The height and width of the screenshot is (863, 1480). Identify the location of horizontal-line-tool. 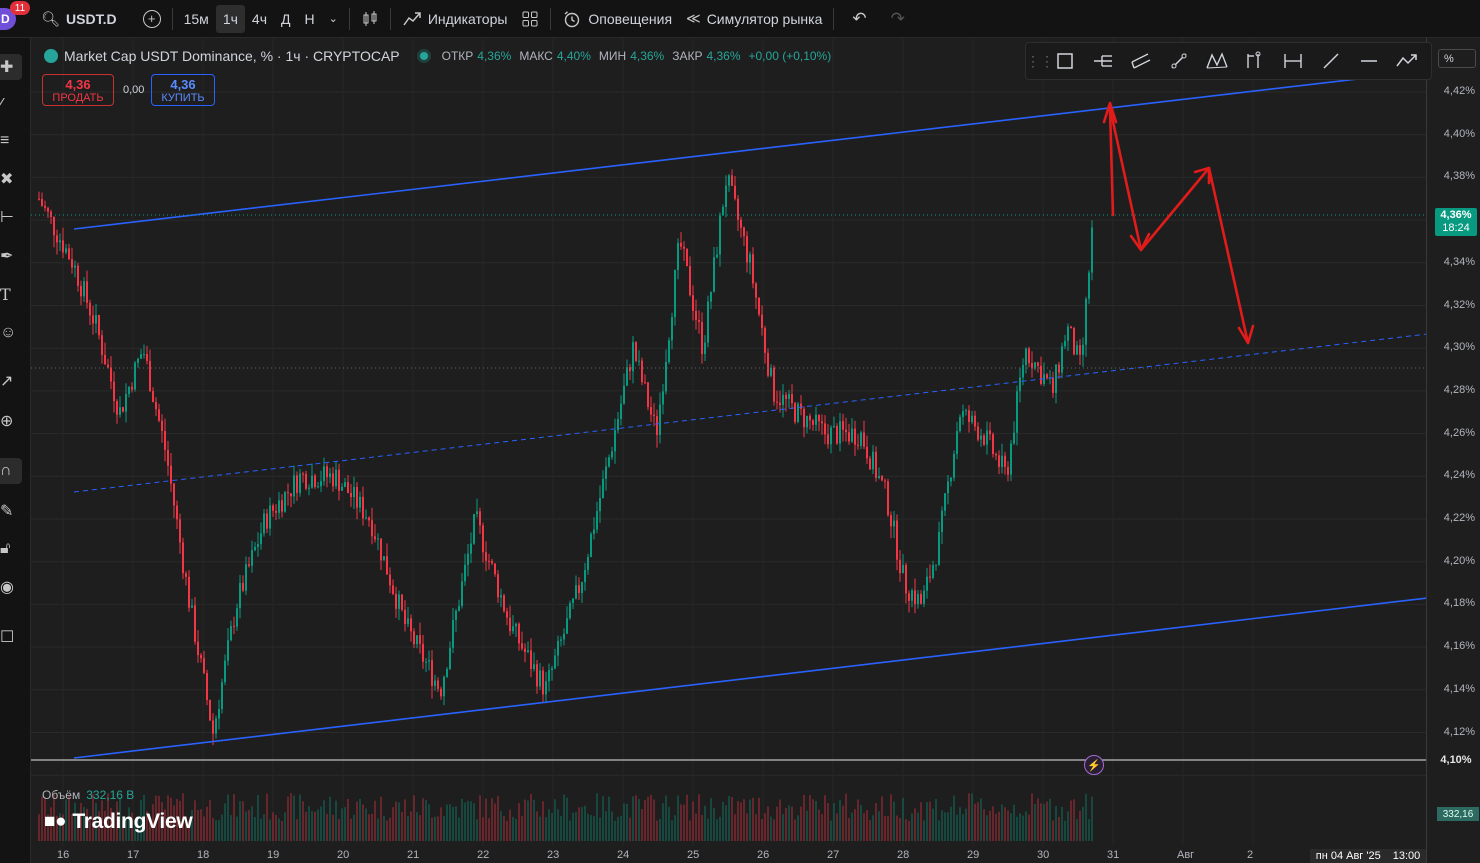
(1369, 61).